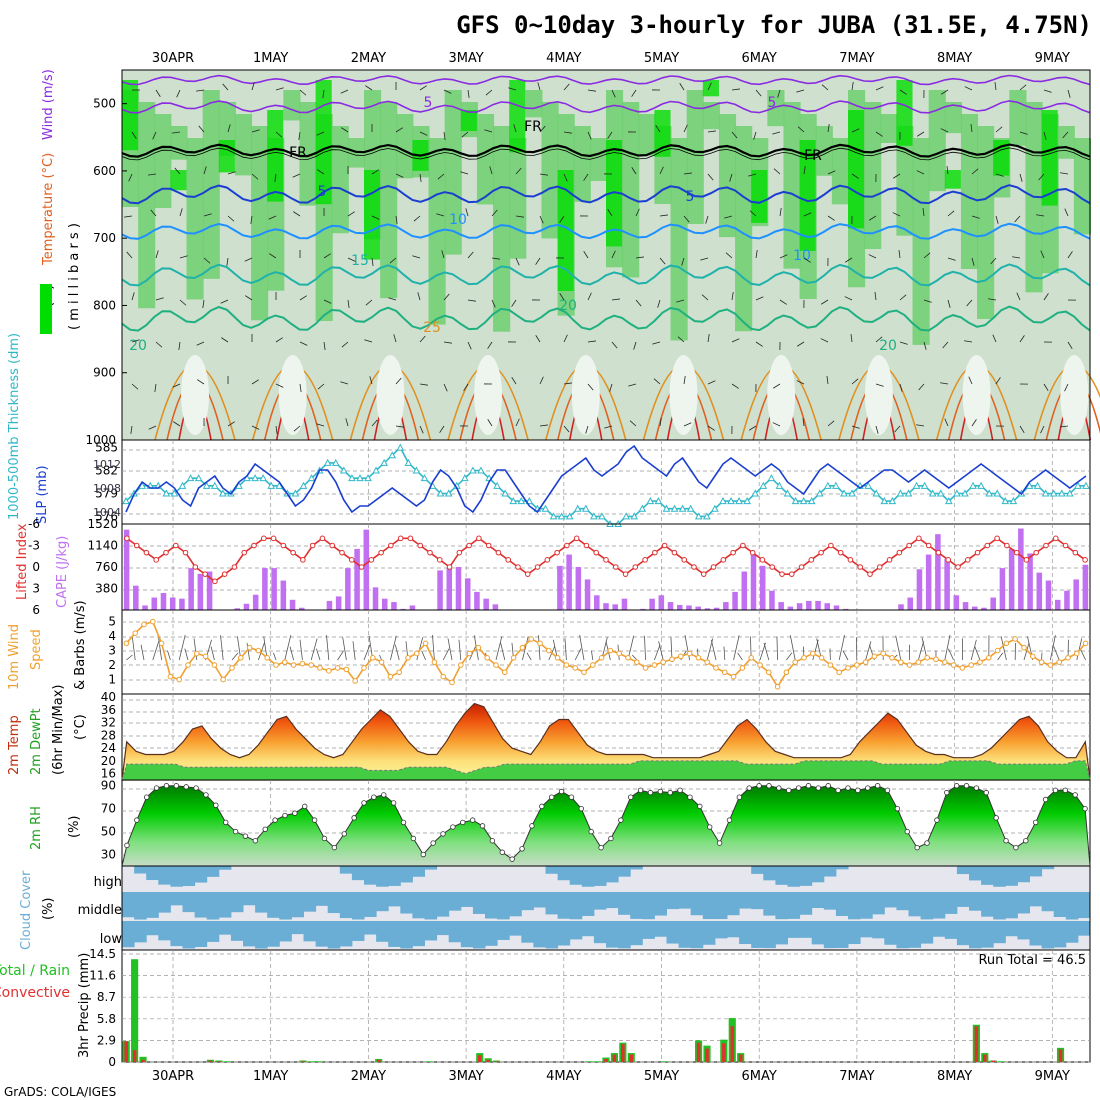 The width and height of the screenshot is (1100, 1100). What do you see at coordinates (112, 636) in the screenshot?
I see `y-tick-label: 4` at bounding box center [112, 636].